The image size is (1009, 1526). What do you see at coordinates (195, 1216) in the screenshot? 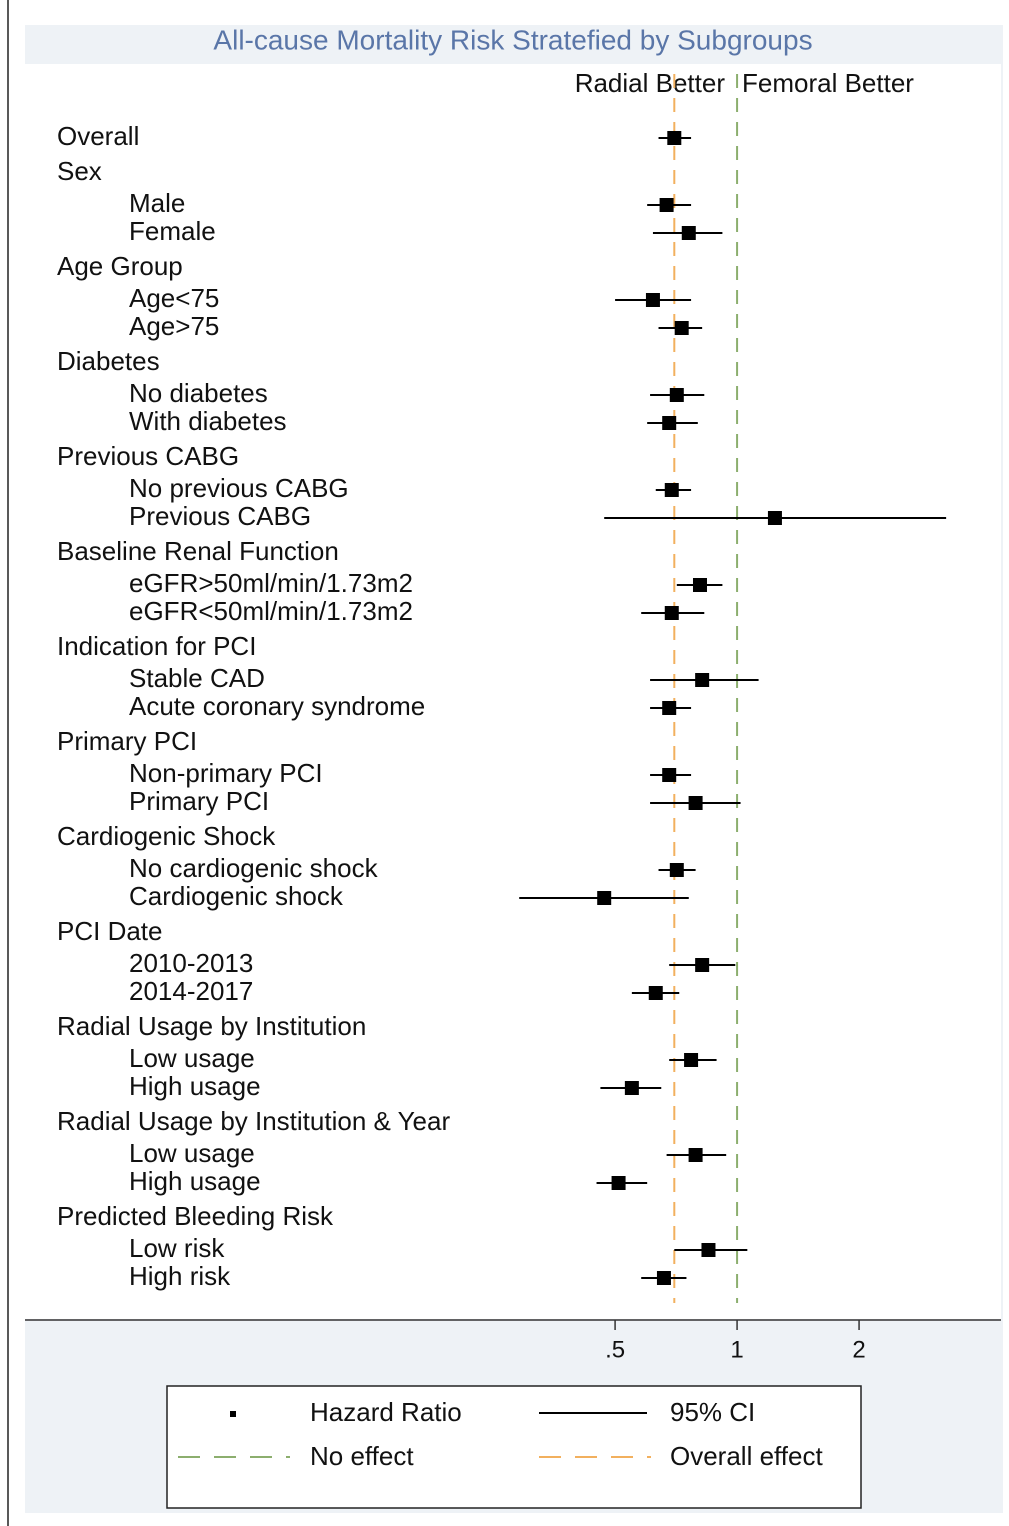
I see `group-label: Predicted Bleeding Risk` at bounding box center [195, 1216].